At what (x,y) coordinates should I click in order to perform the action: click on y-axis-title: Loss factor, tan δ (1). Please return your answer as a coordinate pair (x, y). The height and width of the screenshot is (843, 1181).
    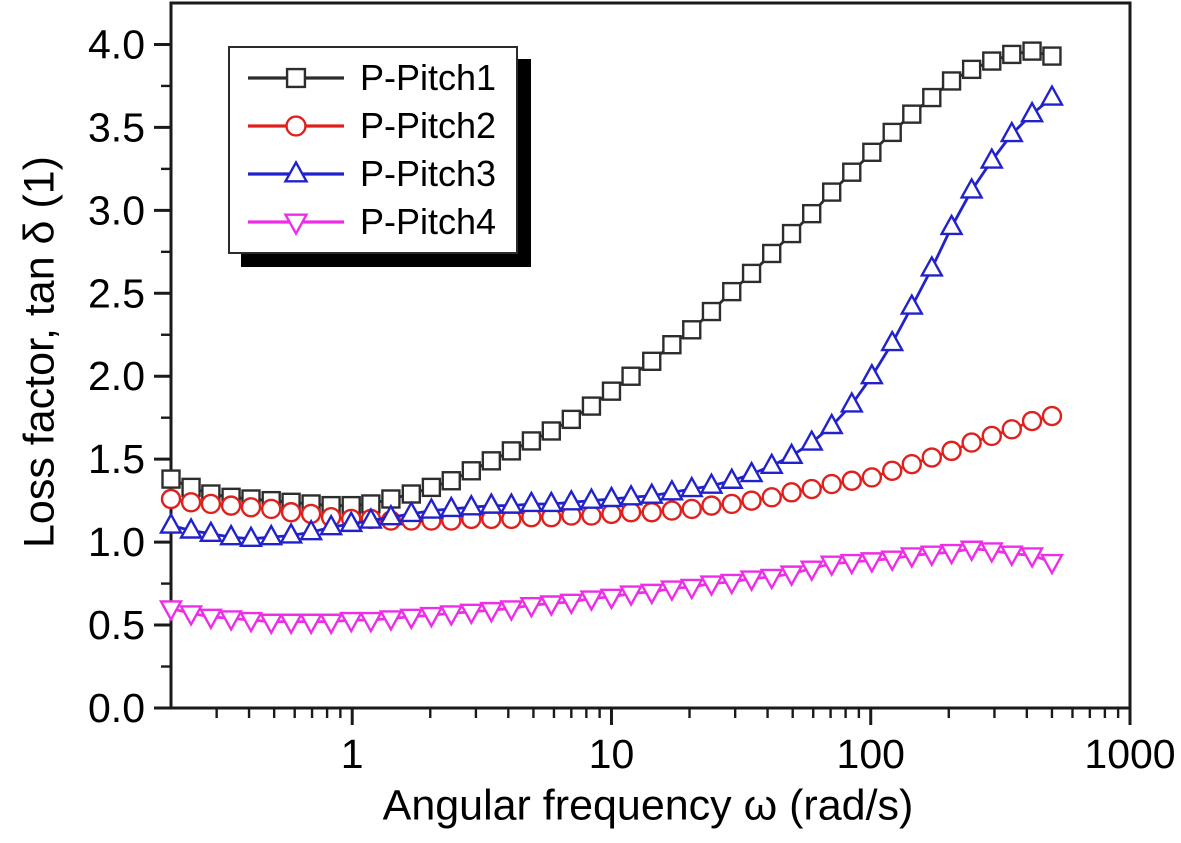
    Looking at the image, I should click on (39, 352).